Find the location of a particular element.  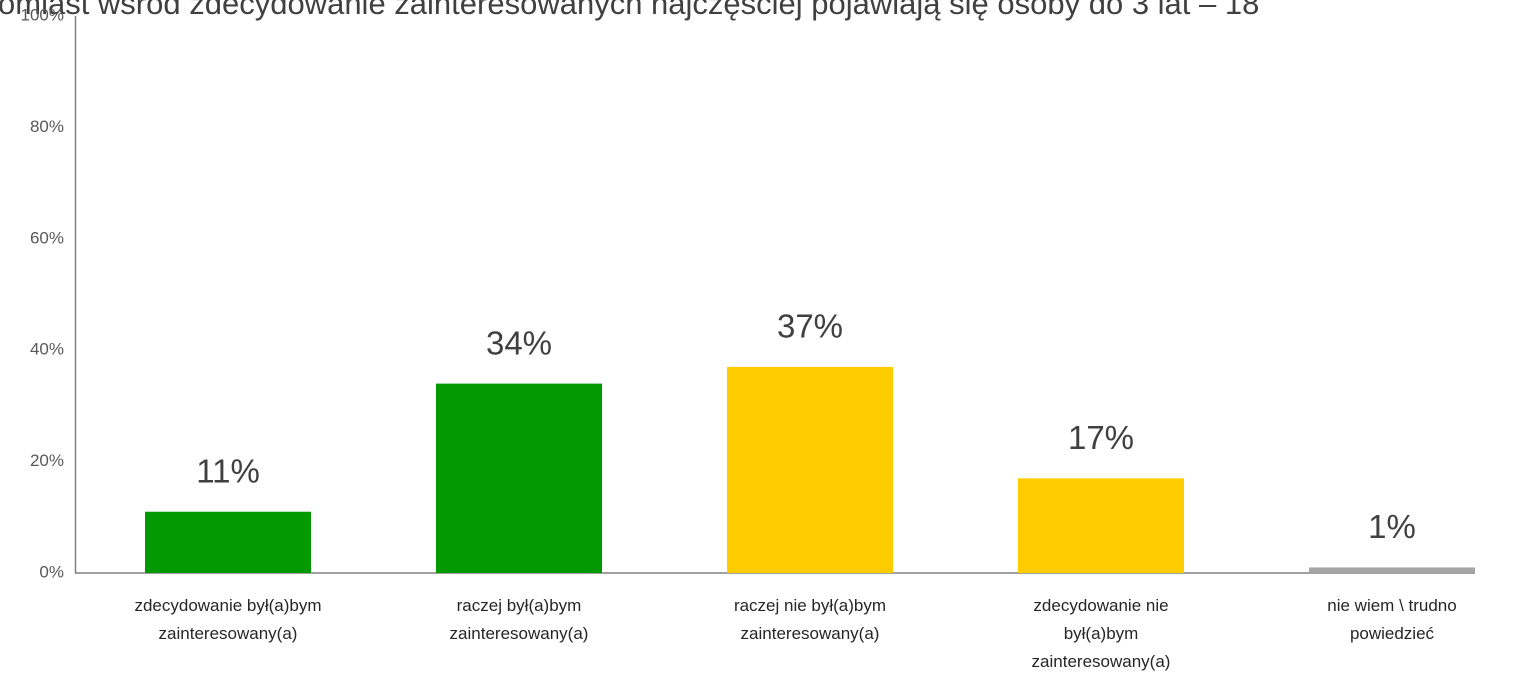

y-tick-label: 20% is located at coordinates (47, 460).